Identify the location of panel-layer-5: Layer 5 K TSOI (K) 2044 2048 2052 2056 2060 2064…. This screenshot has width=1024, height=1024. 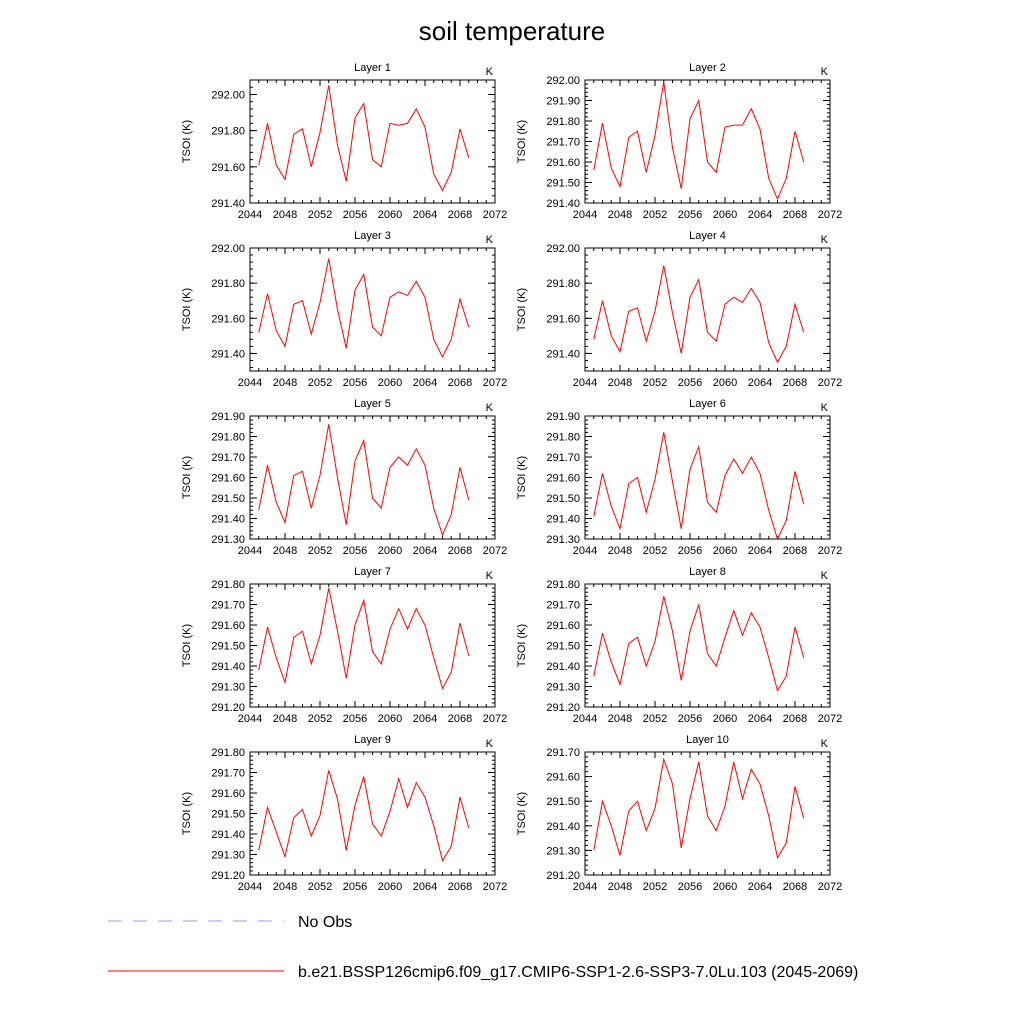
(344, 477).